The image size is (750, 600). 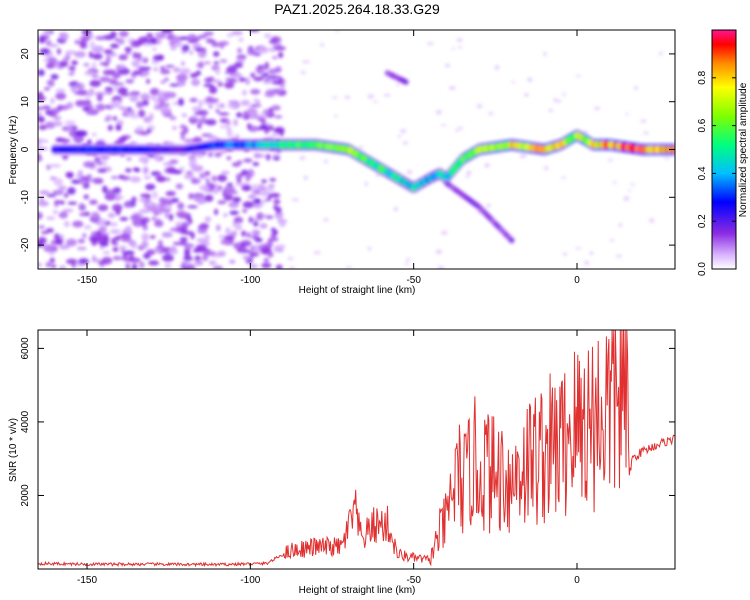 I want to click on snr-x-tick-label: 0, so click(x=577, y=580).